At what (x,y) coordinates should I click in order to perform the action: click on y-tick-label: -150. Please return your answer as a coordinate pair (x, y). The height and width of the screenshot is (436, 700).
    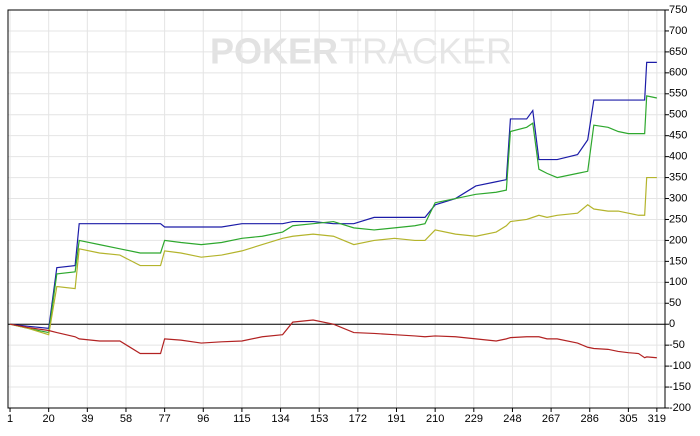
    Looking at the image, I should click on (680, 387).